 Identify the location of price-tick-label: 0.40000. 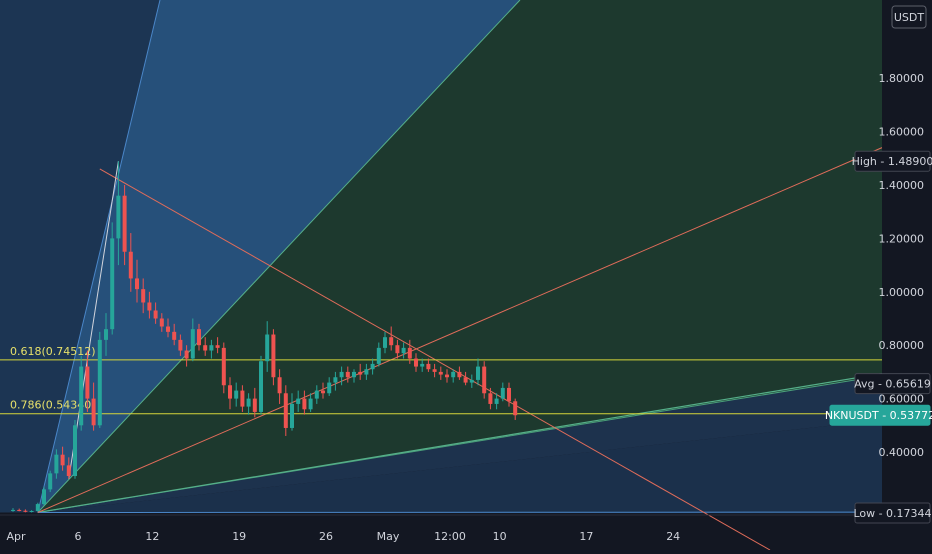
(902, 452).